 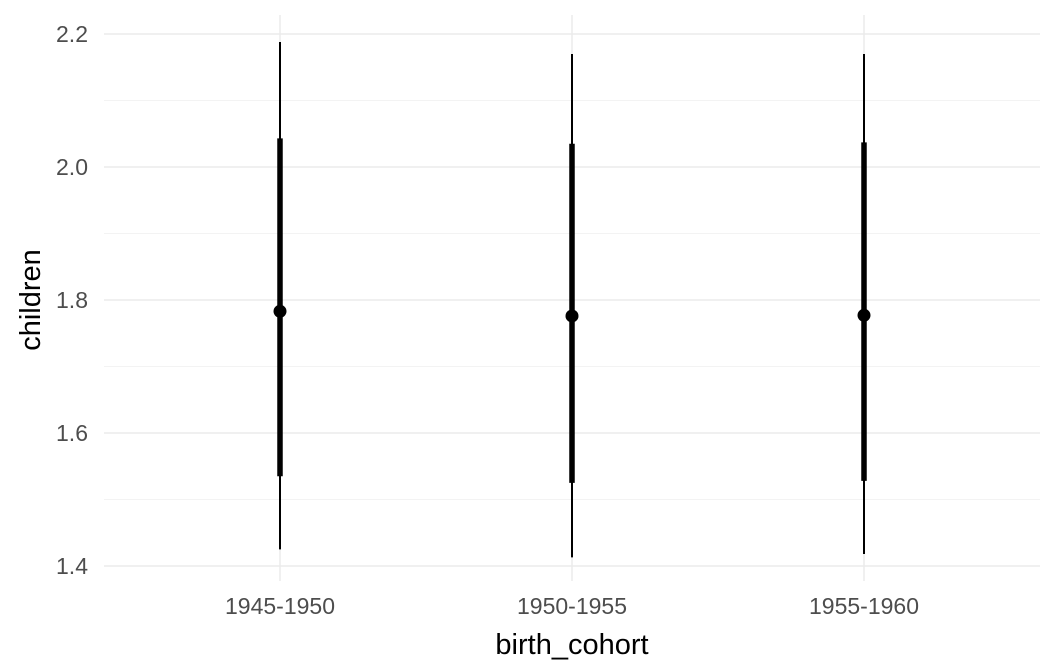 I want to click on y-tick-label: 2.2, so click(x=72, y=34).